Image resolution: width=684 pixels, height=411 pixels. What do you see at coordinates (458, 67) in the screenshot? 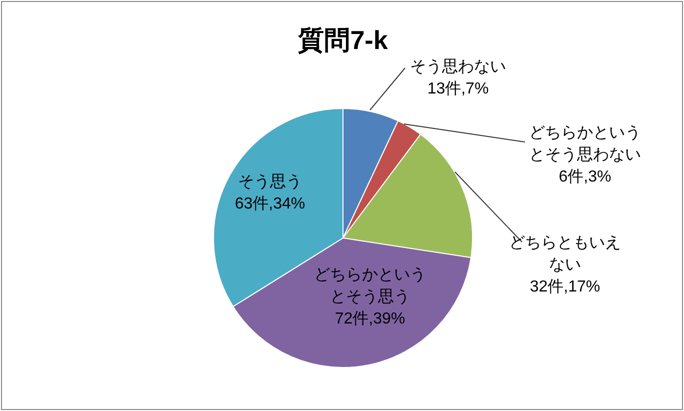
I see `slice-label: そう思わない` at bounding box center [458, 67].